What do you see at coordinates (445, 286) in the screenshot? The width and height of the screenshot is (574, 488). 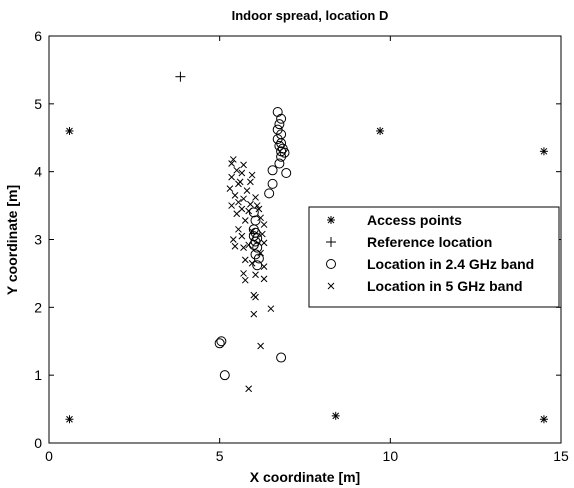 I see `legend-label: Location in 5 GHz band` at bounding box center [445, 286].